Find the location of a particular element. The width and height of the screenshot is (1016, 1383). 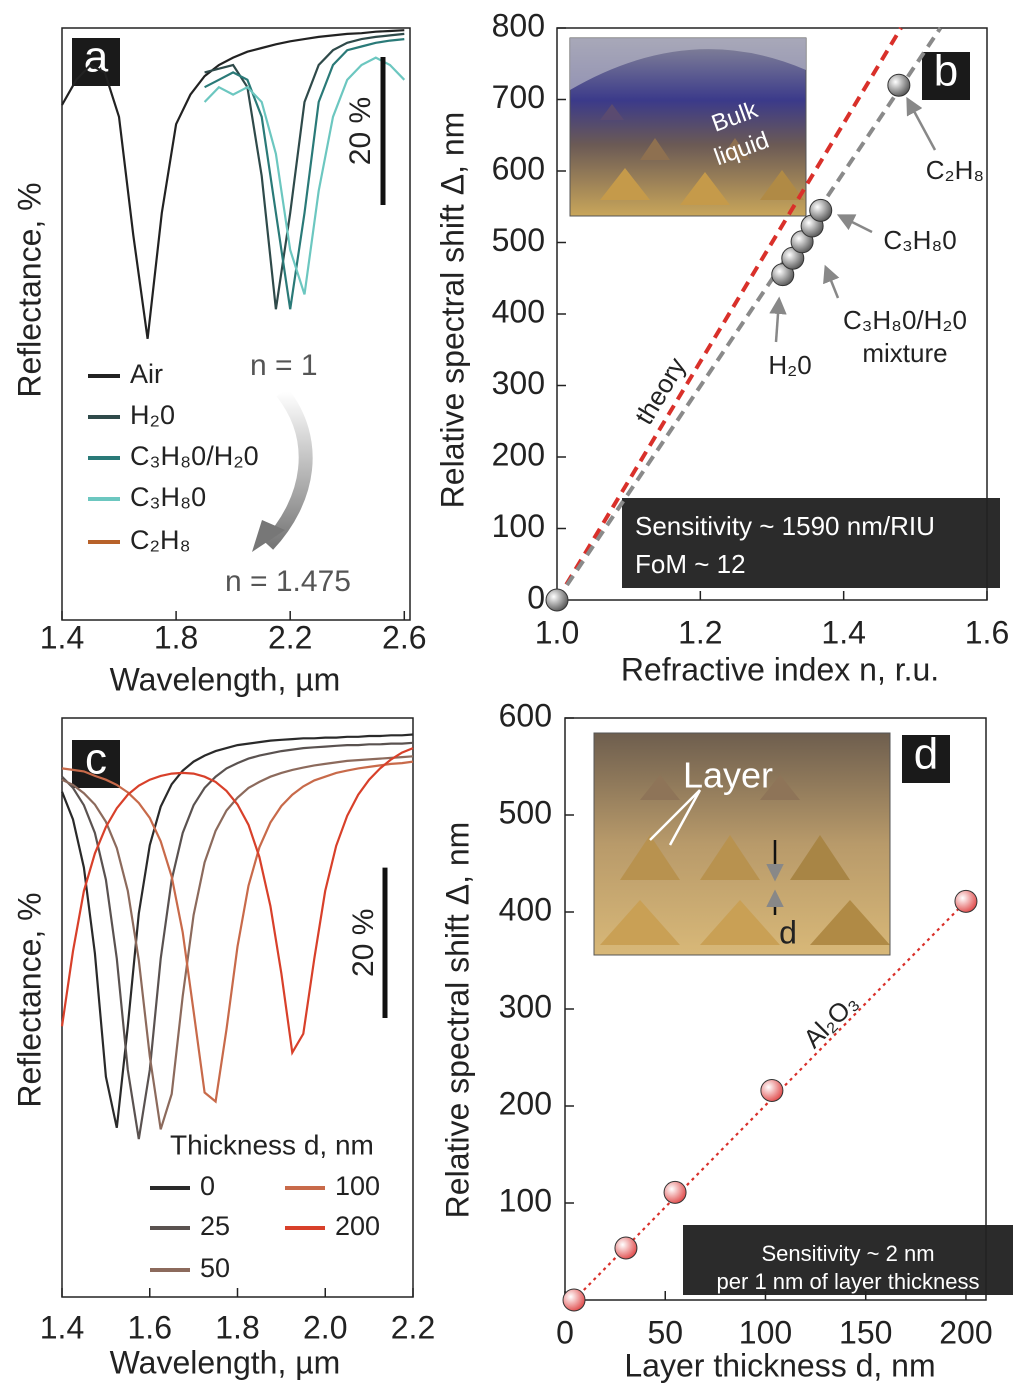

panel-label: b is located at coordinates (946, 71).